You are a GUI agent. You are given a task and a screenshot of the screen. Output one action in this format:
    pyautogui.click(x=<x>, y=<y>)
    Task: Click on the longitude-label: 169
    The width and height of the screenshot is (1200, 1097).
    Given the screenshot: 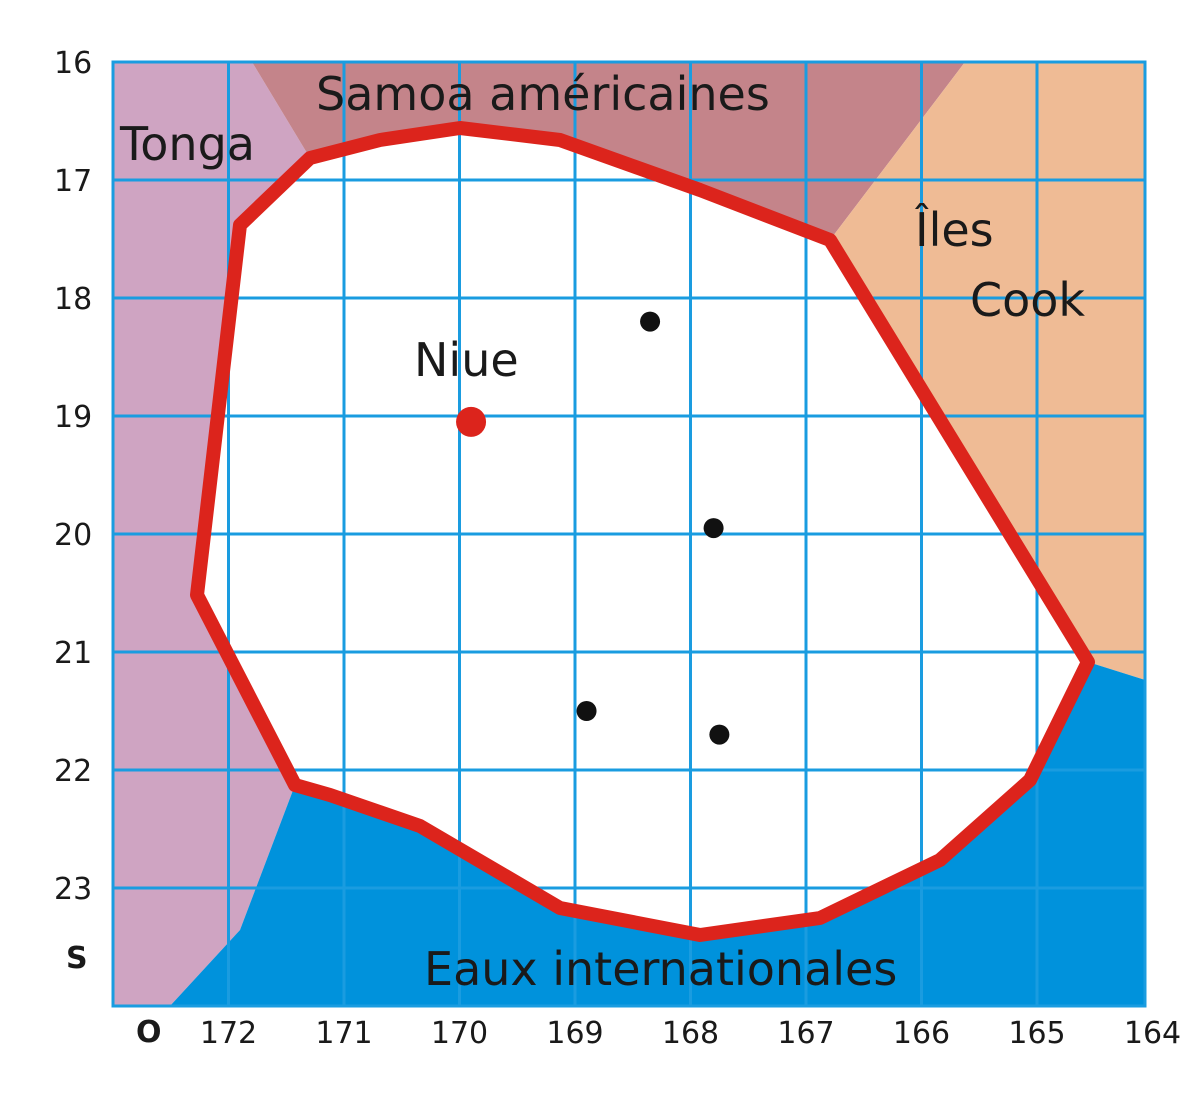 What is the action you would take?
    pyautogui.click(x=574, y=1033)
    